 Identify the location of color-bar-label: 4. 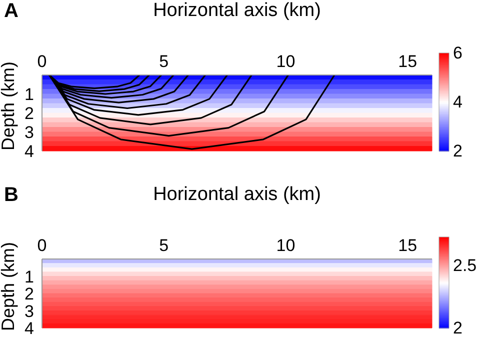
(457, 102).